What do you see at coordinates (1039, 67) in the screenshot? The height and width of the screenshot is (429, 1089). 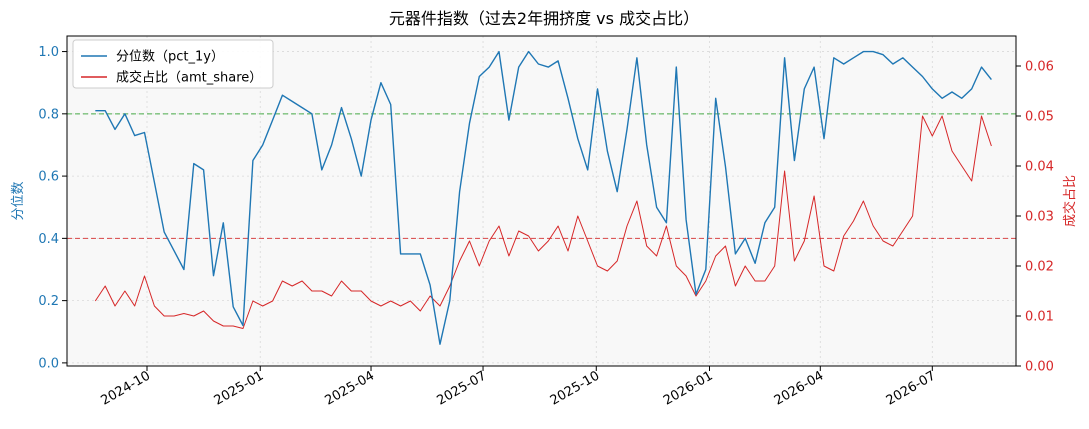 I see `right-y-tick-label: 0.06` at bounding box center [1039, 67].